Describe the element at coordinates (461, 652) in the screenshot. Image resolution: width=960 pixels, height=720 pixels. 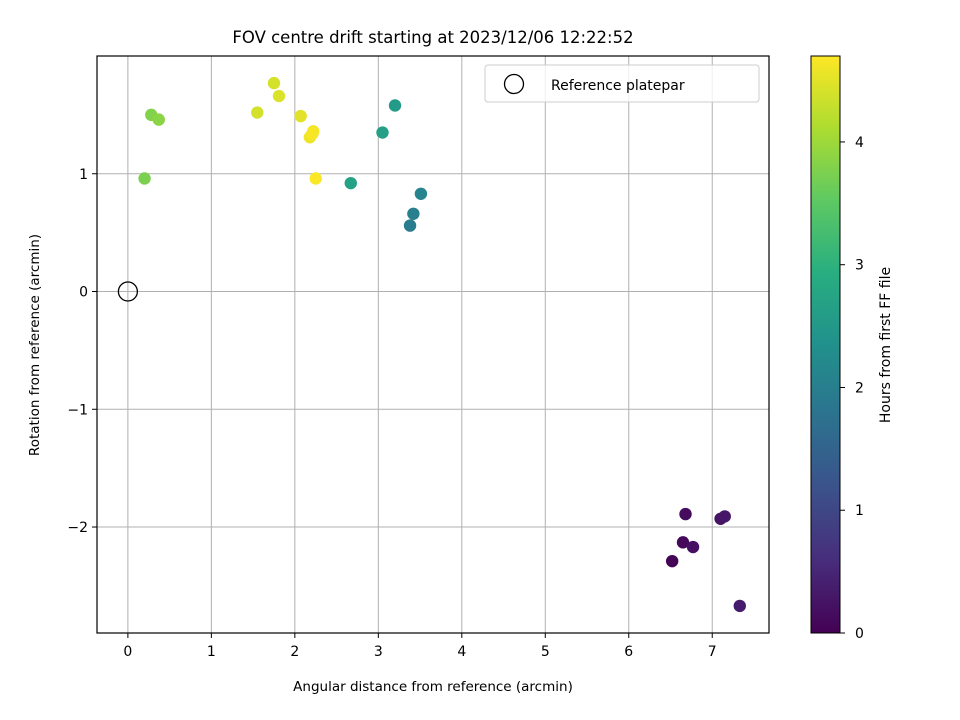
I see `x-tick-label: 4` at that location.